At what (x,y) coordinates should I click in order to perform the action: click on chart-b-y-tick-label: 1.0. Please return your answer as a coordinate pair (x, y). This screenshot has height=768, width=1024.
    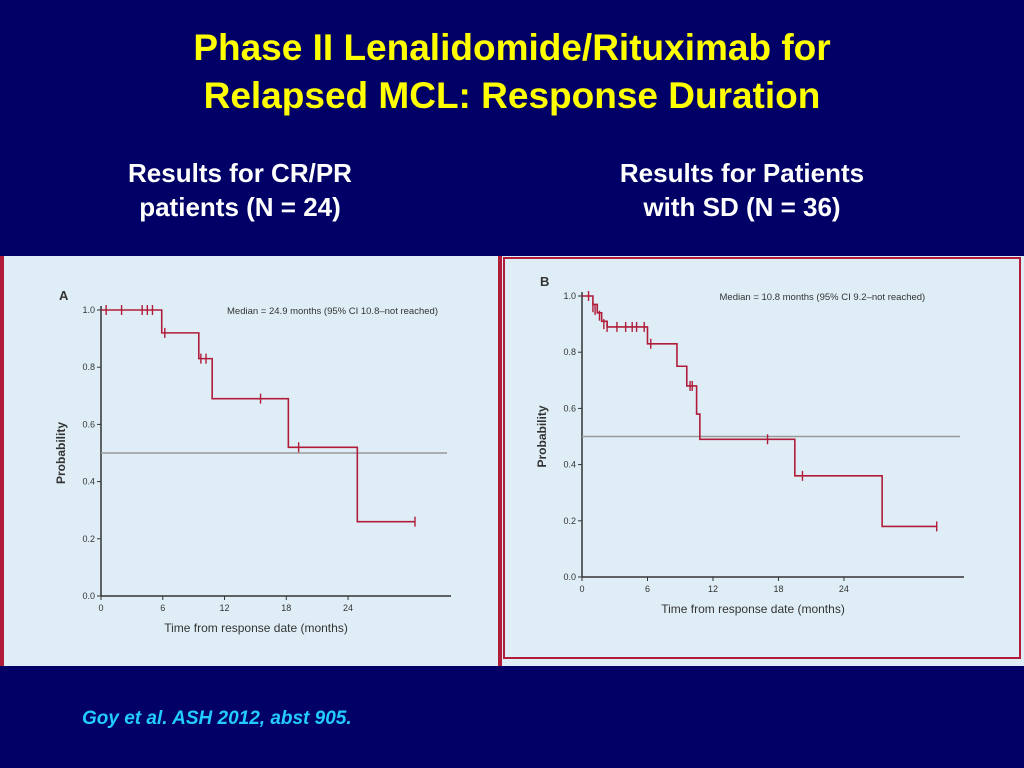
    Looking at the image, I should click on (569, 296).